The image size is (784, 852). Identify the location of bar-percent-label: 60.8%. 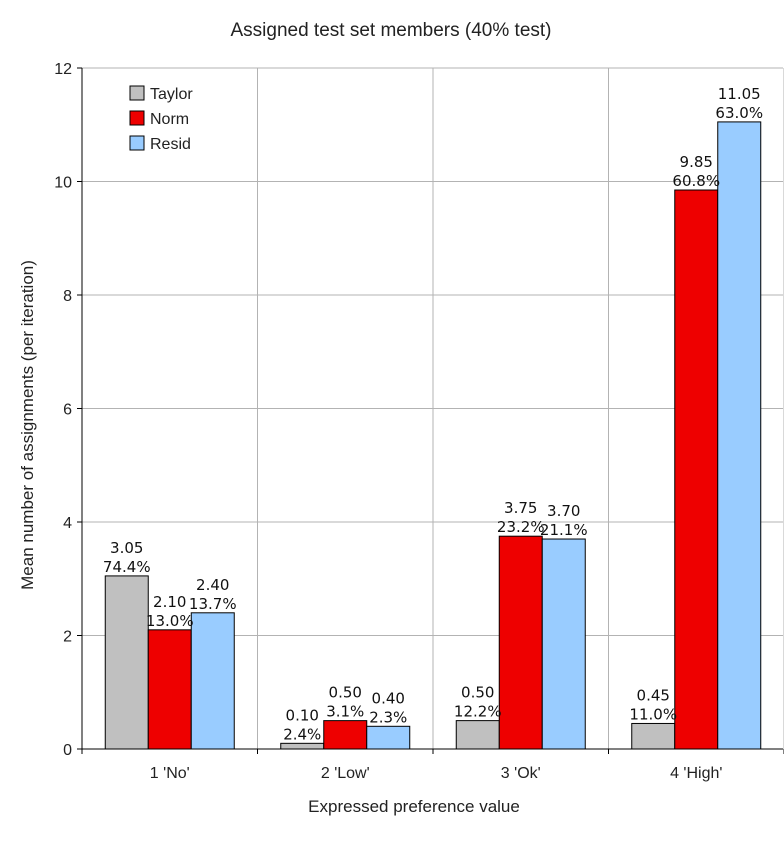
(696, 181).